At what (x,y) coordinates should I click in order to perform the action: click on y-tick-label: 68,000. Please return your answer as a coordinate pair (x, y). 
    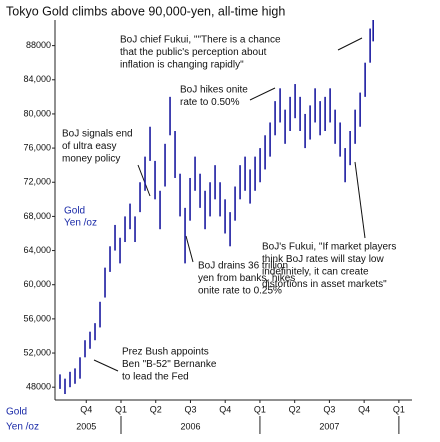
    Looking at the image, I should click on (37, 216).